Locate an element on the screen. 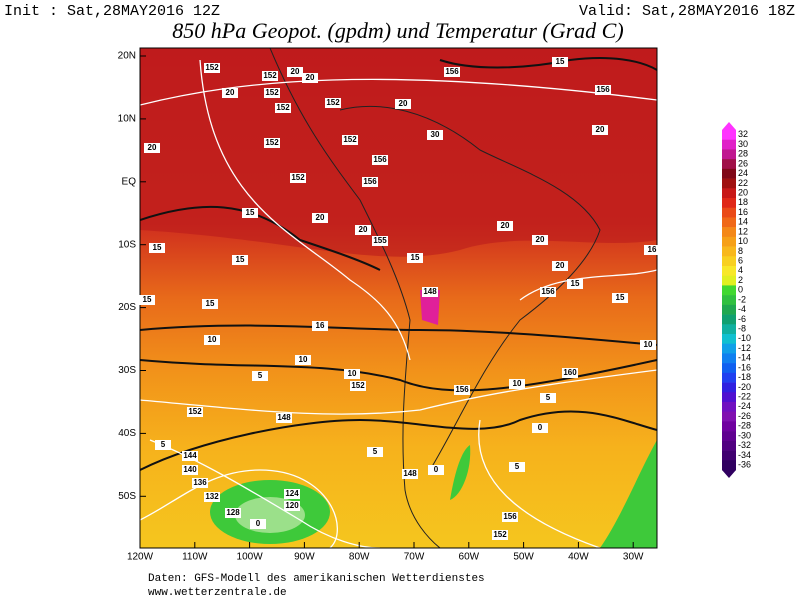  contour-label: 124 is located at coordinates (292, 493).